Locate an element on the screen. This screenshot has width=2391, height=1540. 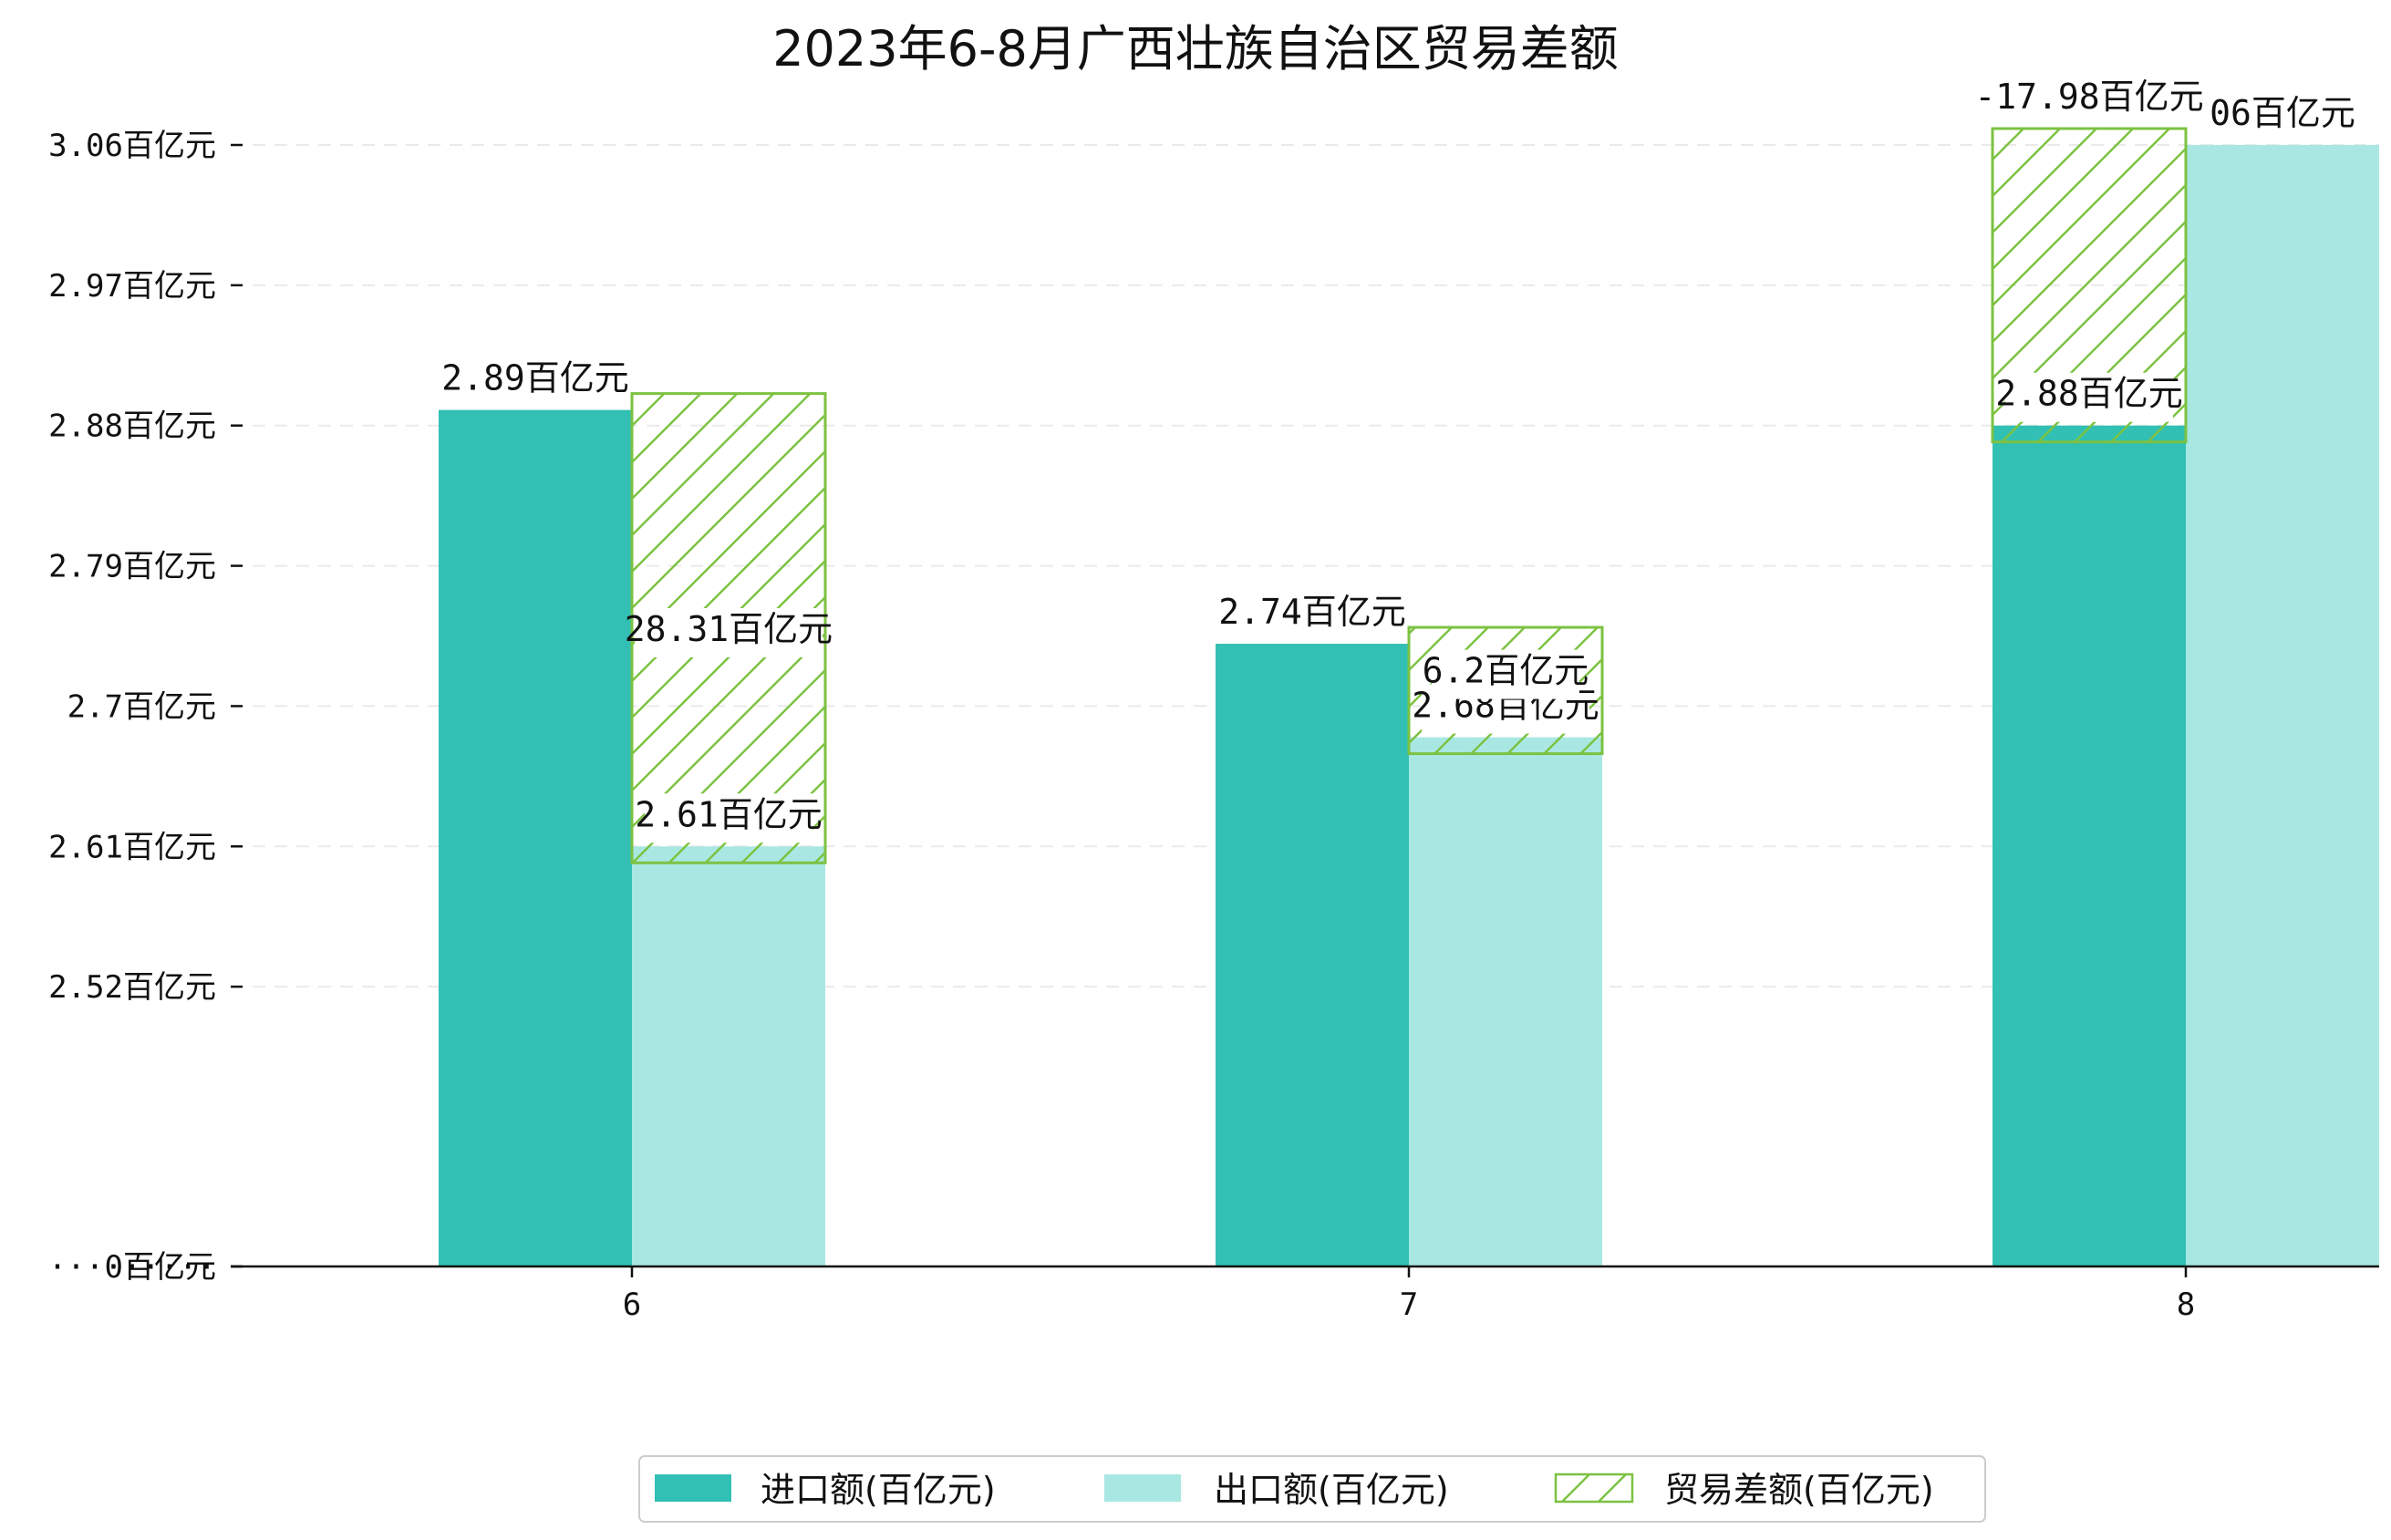
data-label: -17.98百亿元 is located at coordinates (2089, 100).